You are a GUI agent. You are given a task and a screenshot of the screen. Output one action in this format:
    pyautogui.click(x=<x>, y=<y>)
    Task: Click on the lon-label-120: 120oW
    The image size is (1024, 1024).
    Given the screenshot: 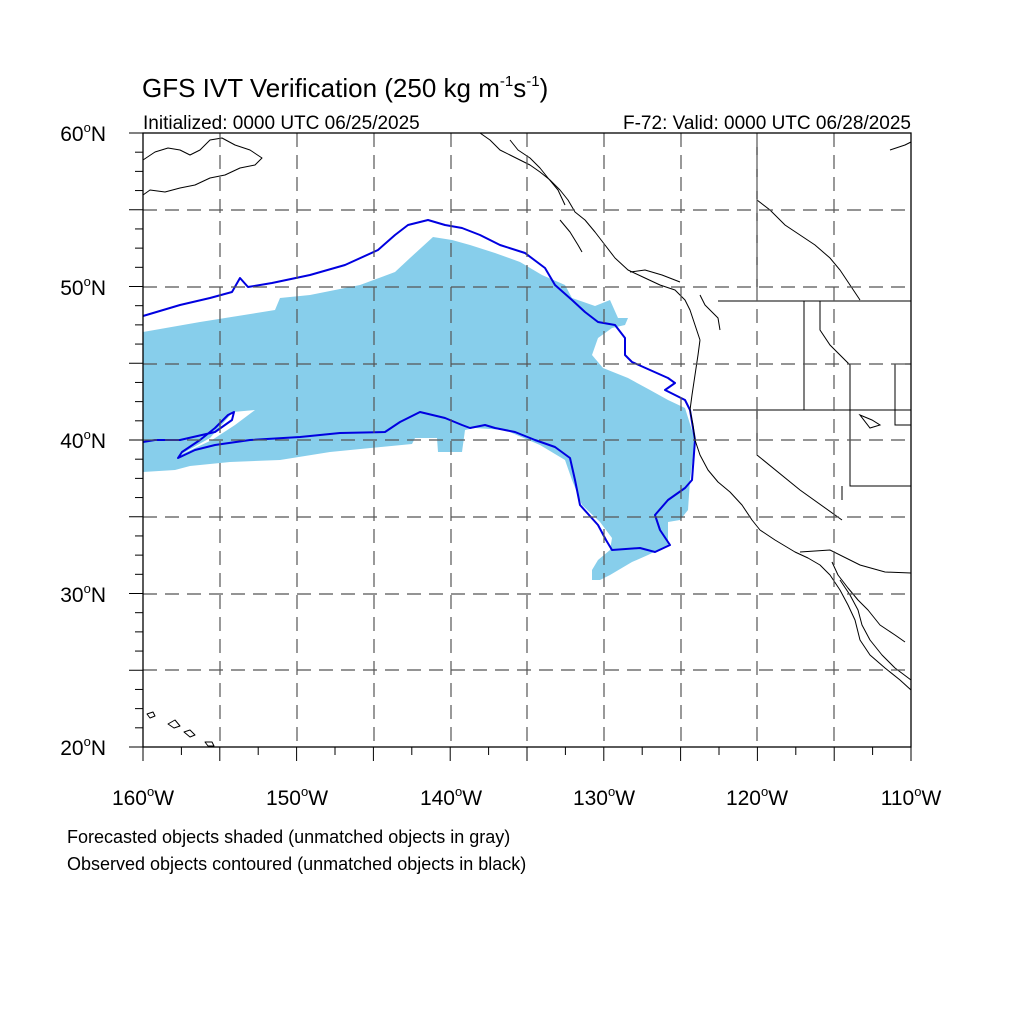 What is the action you would take?
    pyautogui.click(x=757, y=797)
    